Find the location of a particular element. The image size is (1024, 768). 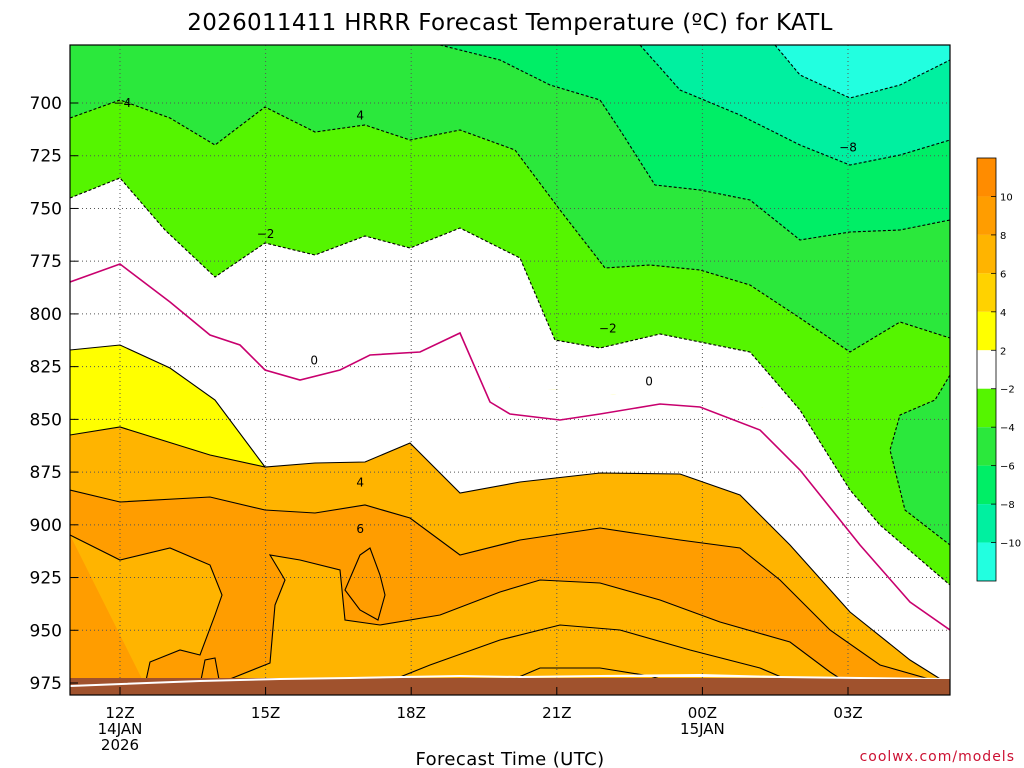

y-tick-label: 950 is located at coordinates (46, 631).